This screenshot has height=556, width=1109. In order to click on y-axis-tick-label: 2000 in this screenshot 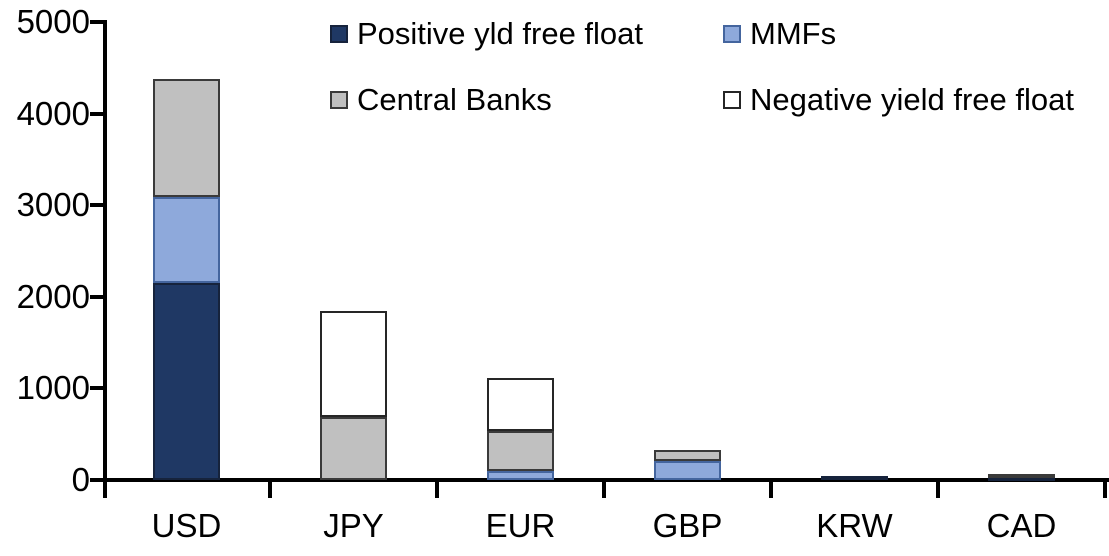, I will do `click(53, 296)`.